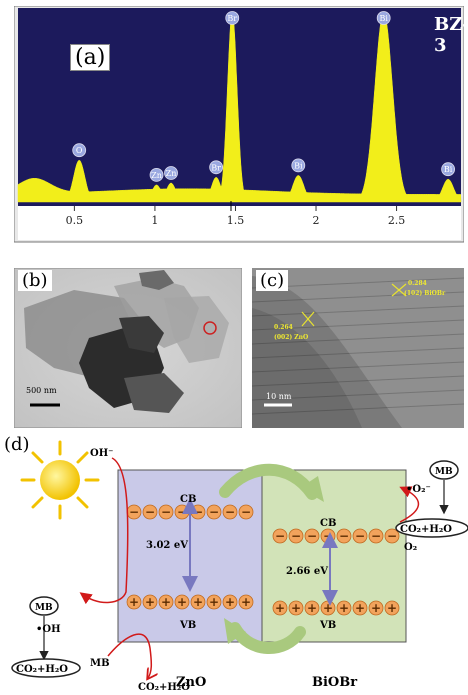 The image size is (468, 695). I want to click on mb-oval-right, so click(444, 470).